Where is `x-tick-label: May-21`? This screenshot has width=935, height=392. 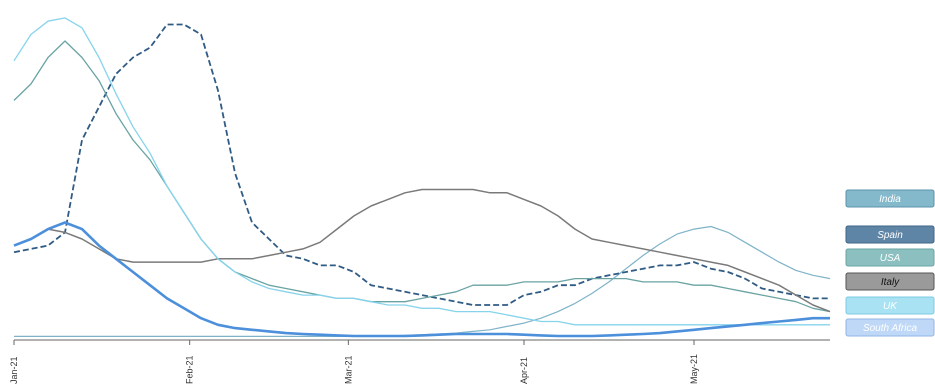 x-tick-label: May-21 is located at coordinates (694, 369).